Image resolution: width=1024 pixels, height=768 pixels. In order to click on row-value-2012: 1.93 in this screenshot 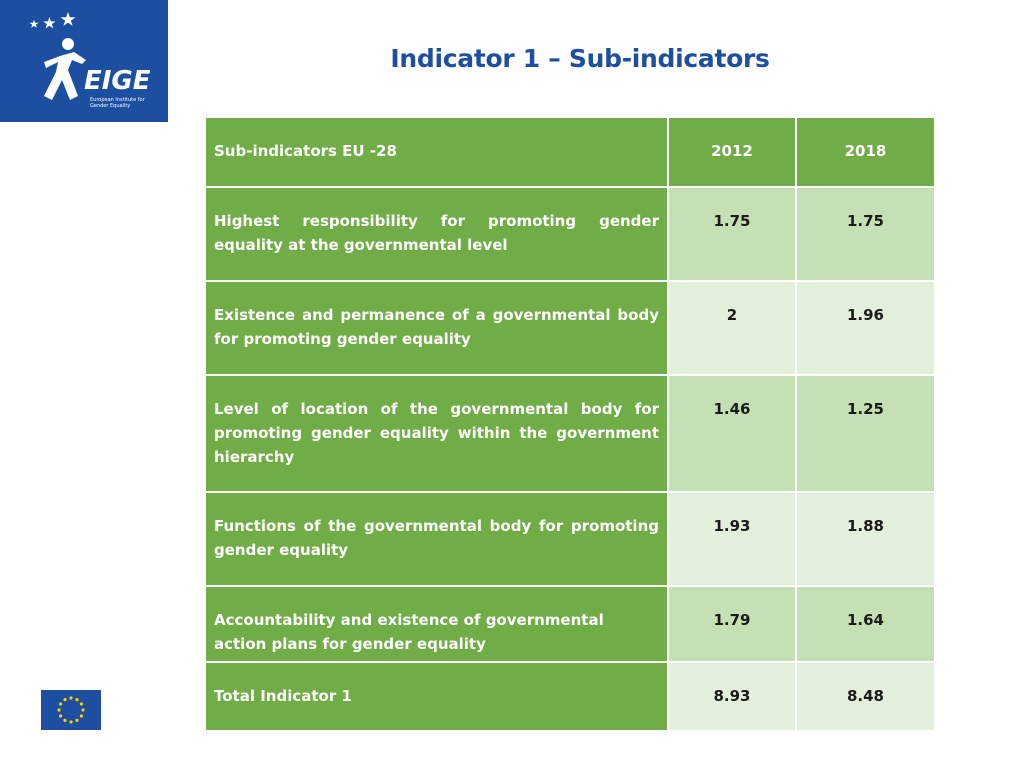, I will do `click(733, 540)`.